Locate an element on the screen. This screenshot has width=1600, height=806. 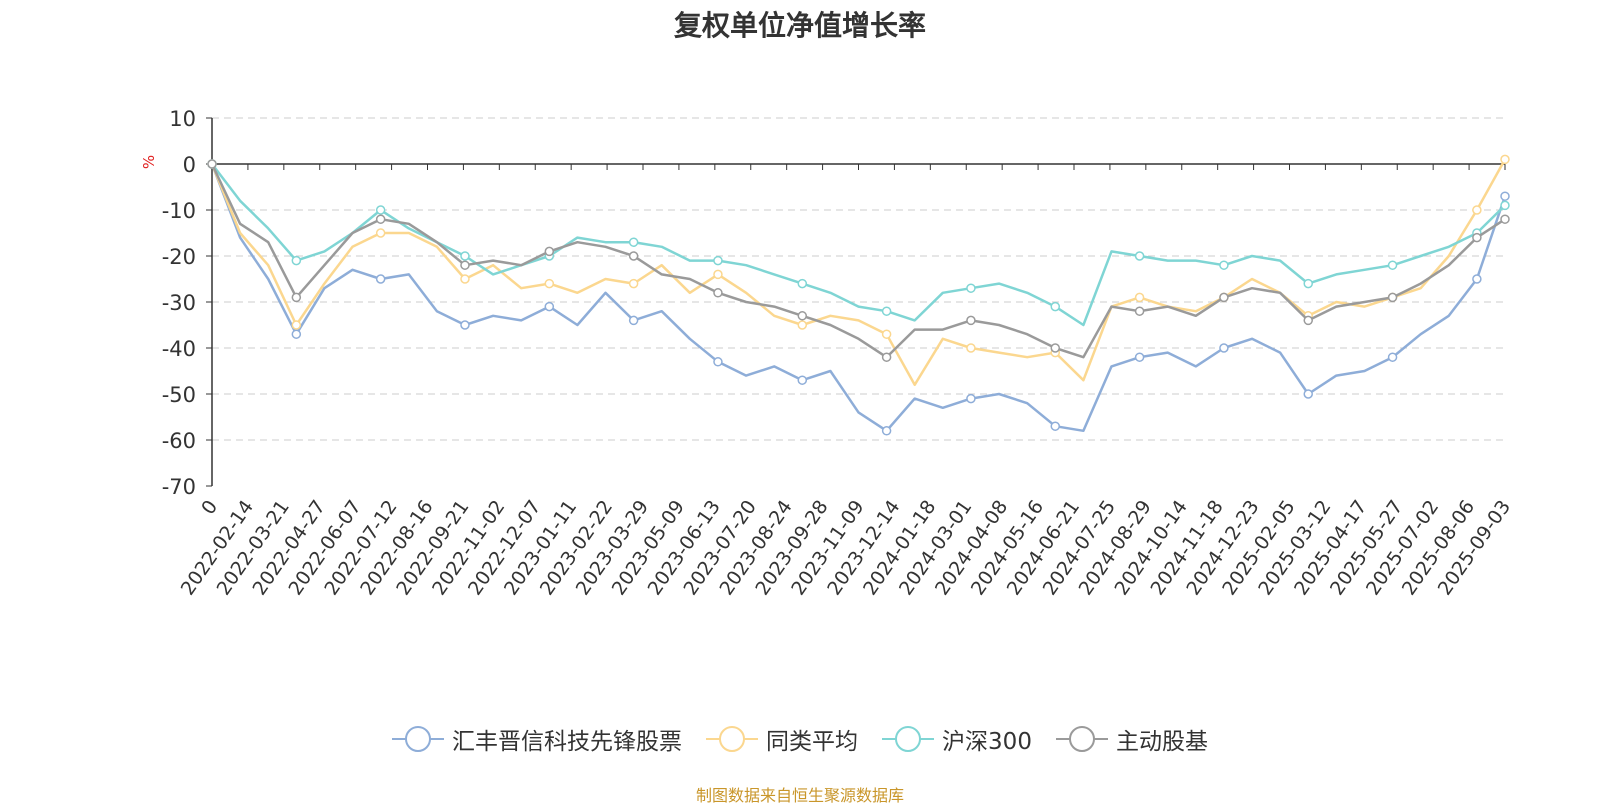
data-source-note: 制图数据来自恒生聚源数据库 is located at coordinates (799, 795).